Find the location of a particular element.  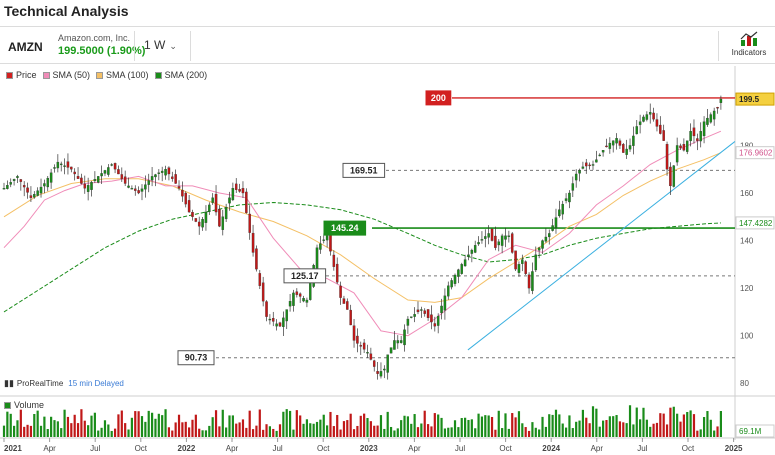

legend-item-sma50: SMA (50) is located at coordinates (66, 75).